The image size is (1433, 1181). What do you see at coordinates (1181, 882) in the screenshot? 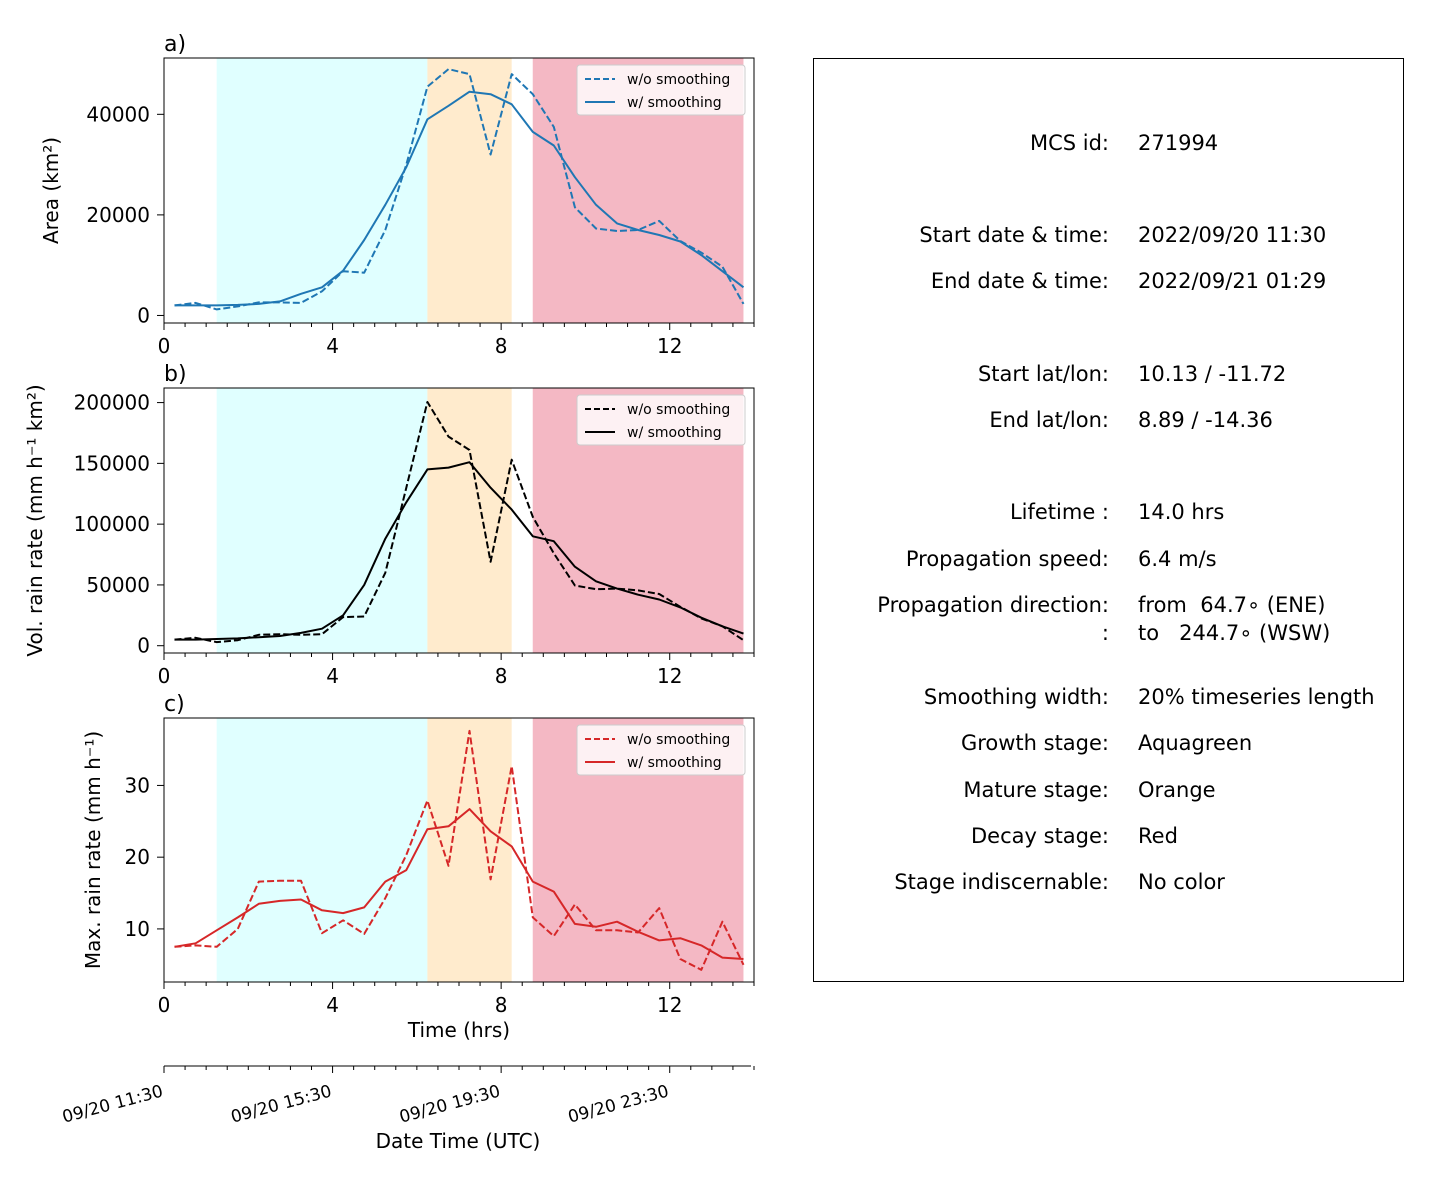
I see `info-value: No color` at bounding box center [1181, 882].